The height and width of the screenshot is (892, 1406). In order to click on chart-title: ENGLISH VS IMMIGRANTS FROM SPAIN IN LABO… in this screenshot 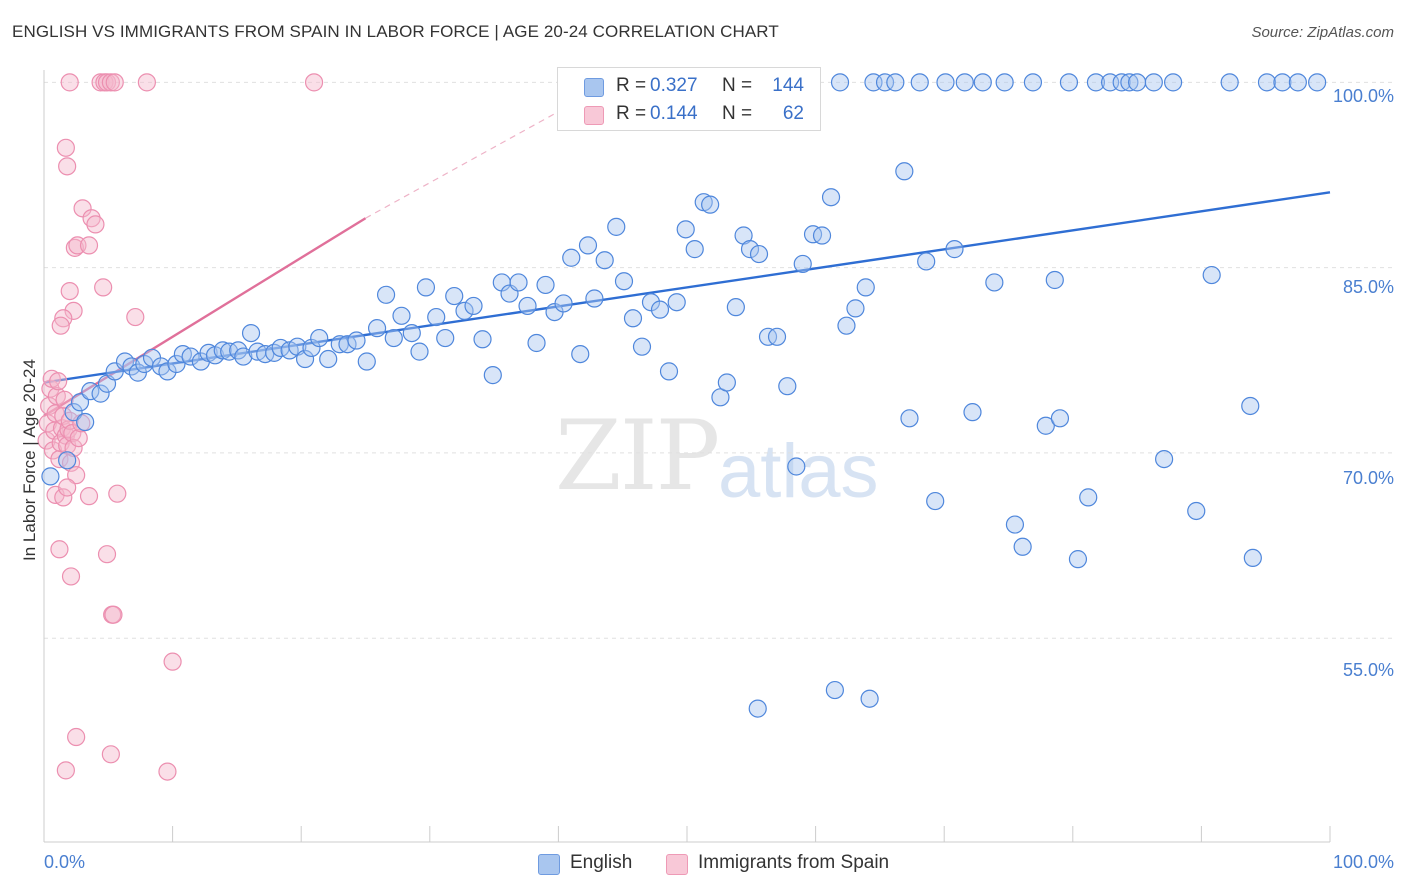, I will do `click(395, 31)`.